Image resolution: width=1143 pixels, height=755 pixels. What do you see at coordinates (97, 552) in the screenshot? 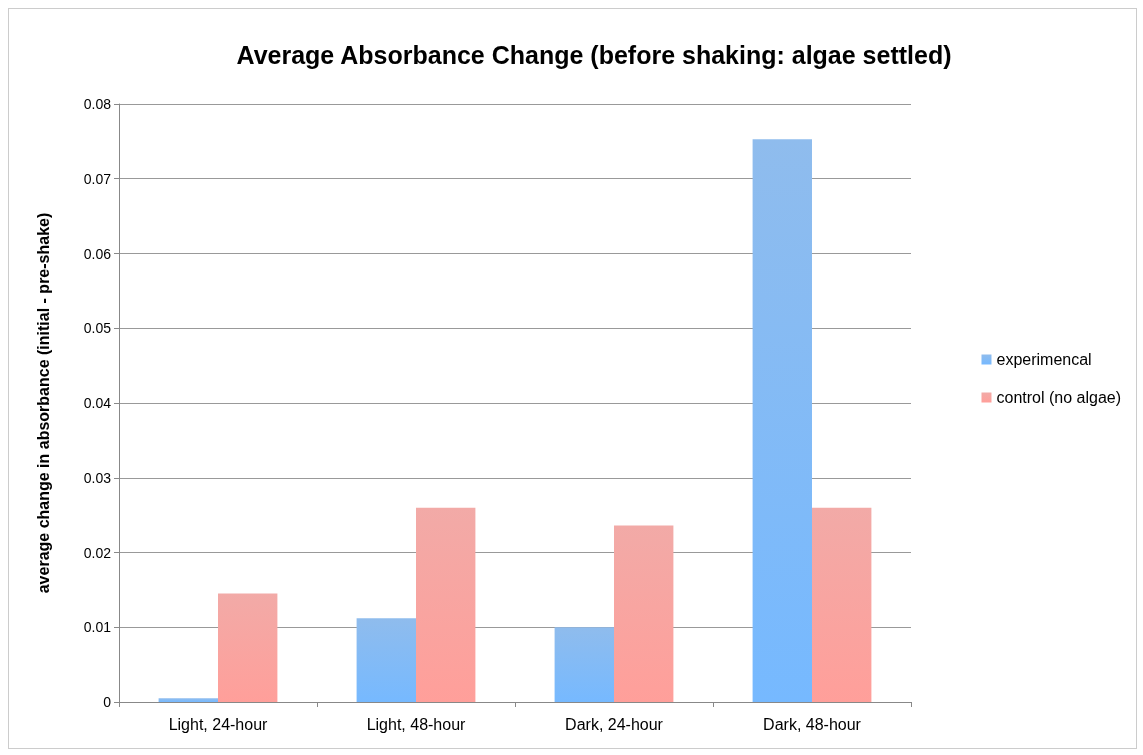
I see `y-tick-label: 0.02` at bounding box center [97, 552].